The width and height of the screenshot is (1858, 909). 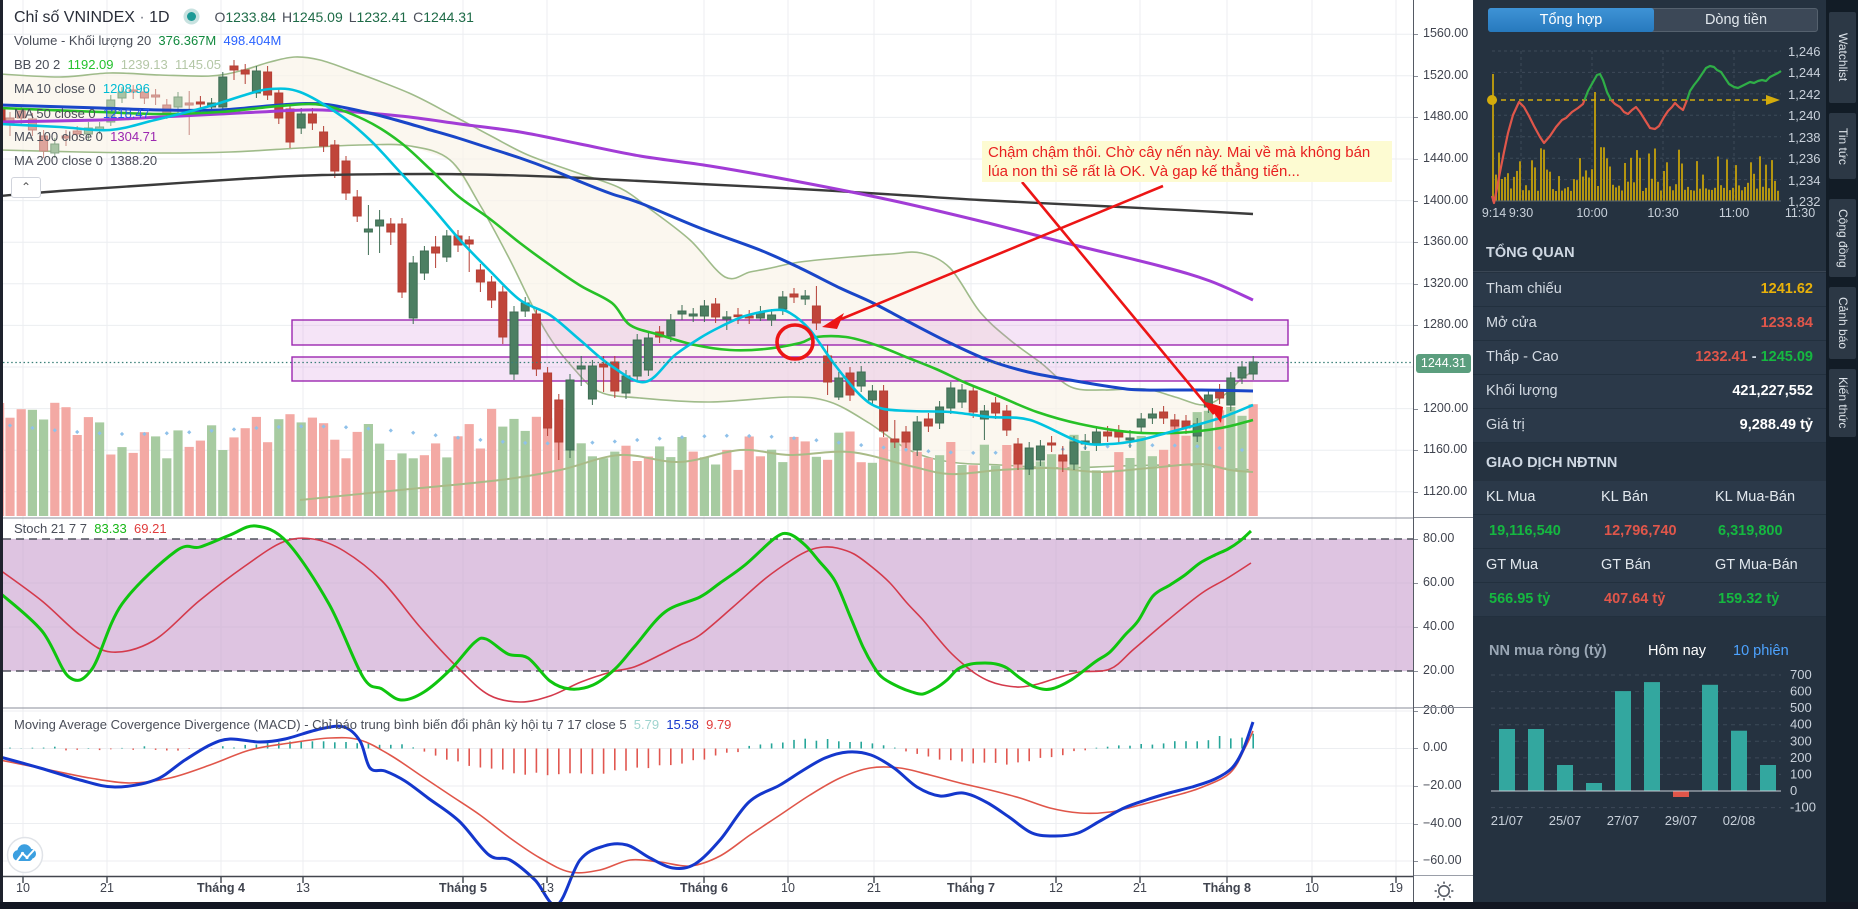 What do you see at coordinates (1803, 807) in the screenshot?
I see `svg-text: -100` at bounding box center [1803, 807].